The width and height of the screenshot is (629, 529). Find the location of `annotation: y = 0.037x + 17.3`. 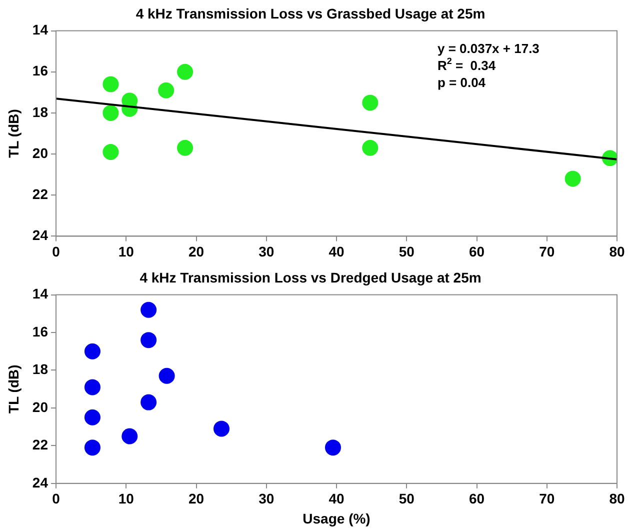

annotation: y = 0.037x + 17.3 is located at coordinates (488, 48).